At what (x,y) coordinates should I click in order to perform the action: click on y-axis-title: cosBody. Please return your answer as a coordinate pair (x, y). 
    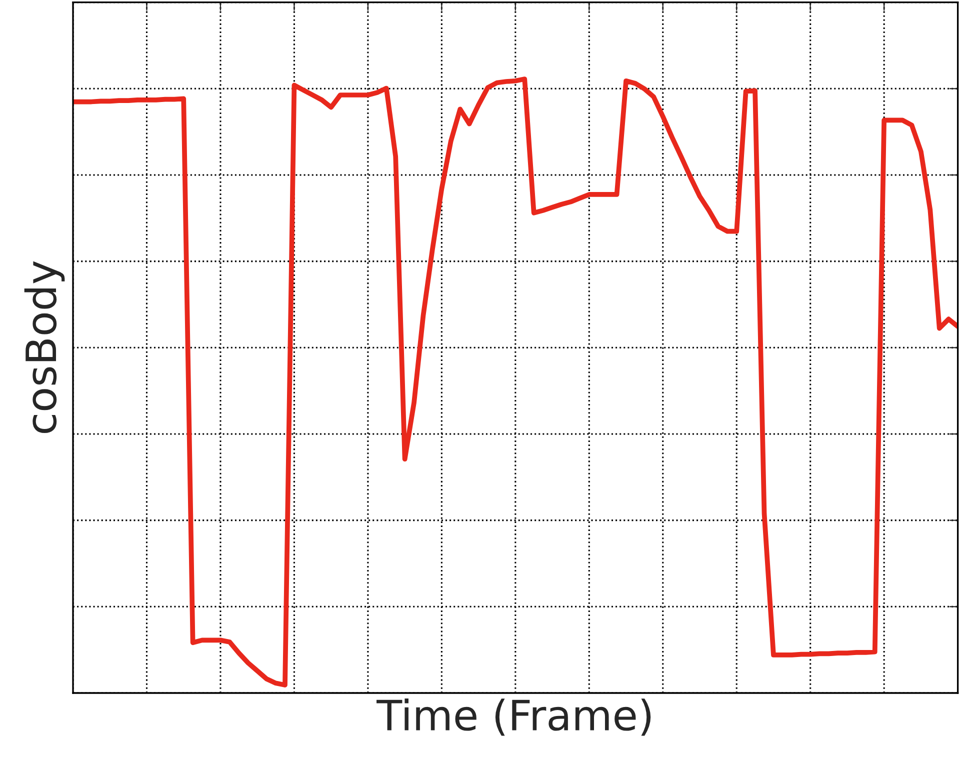
    Looking at the image, I should click on (44, 347).